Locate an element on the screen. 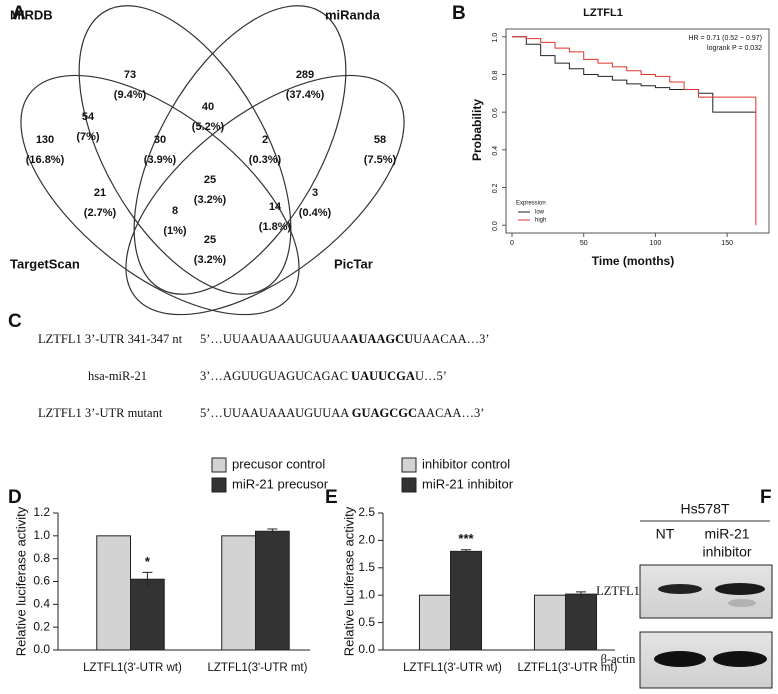 This screenshot has width=778, height=694. cell-line: Hs578T is located at coordinates (704, 509).